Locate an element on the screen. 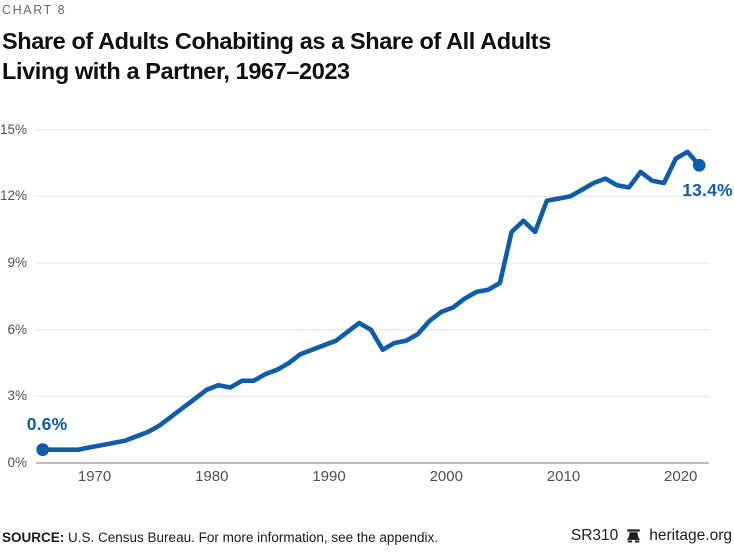 Image resolution: width=734 pixels, height=556 pixels. report-id: SR310 is located at coordinates (594, 535).